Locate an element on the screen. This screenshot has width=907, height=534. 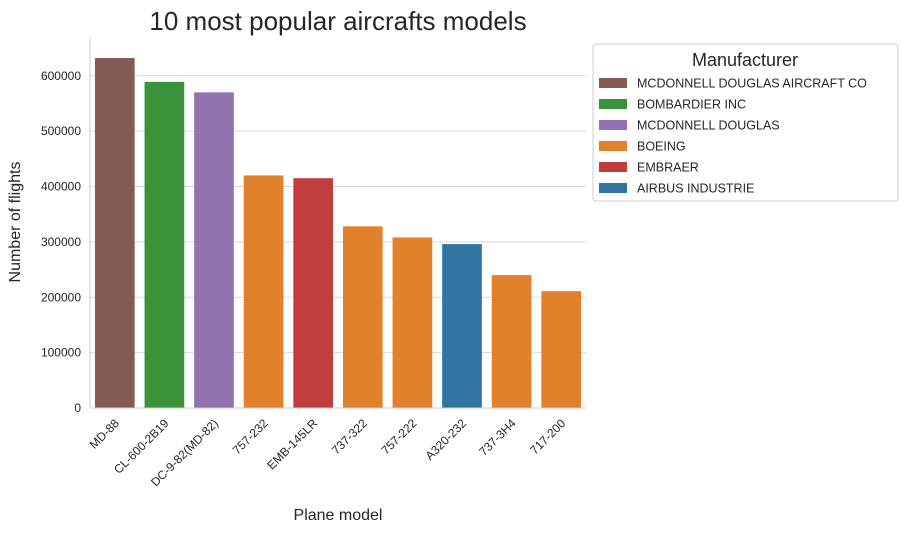
x-tick-label: 757-222 is located at coordinates (398, 436).